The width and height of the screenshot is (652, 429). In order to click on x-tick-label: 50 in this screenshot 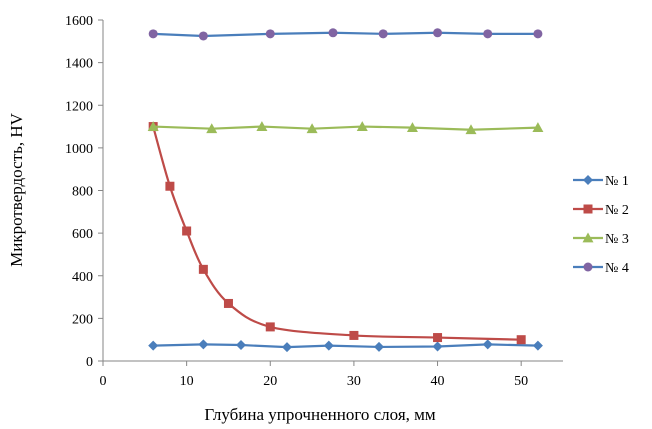, I will do `click(521, 381)`.